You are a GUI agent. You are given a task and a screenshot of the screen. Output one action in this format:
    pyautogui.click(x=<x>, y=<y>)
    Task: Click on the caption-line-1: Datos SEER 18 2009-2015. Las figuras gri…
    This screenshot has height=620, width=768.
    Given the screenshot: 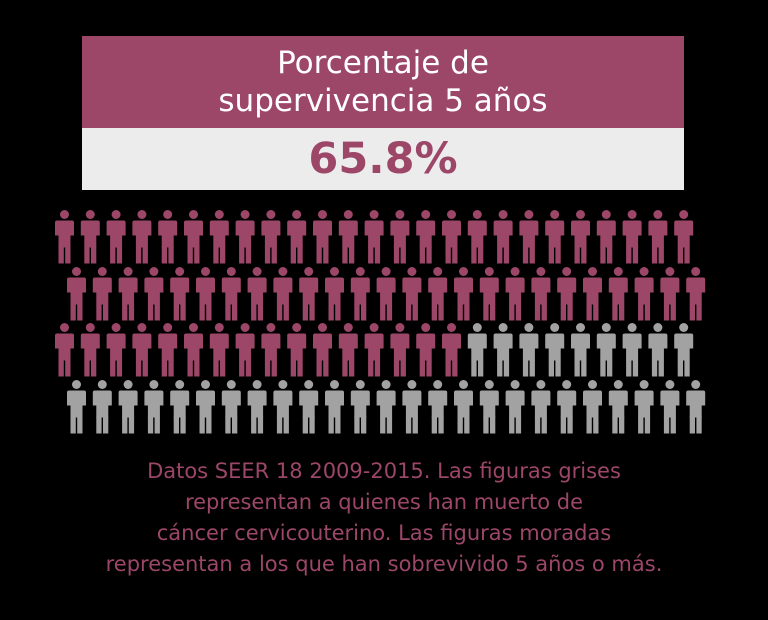 What is the action you would take?
    pyautogui.click(x=384, y=471)
    